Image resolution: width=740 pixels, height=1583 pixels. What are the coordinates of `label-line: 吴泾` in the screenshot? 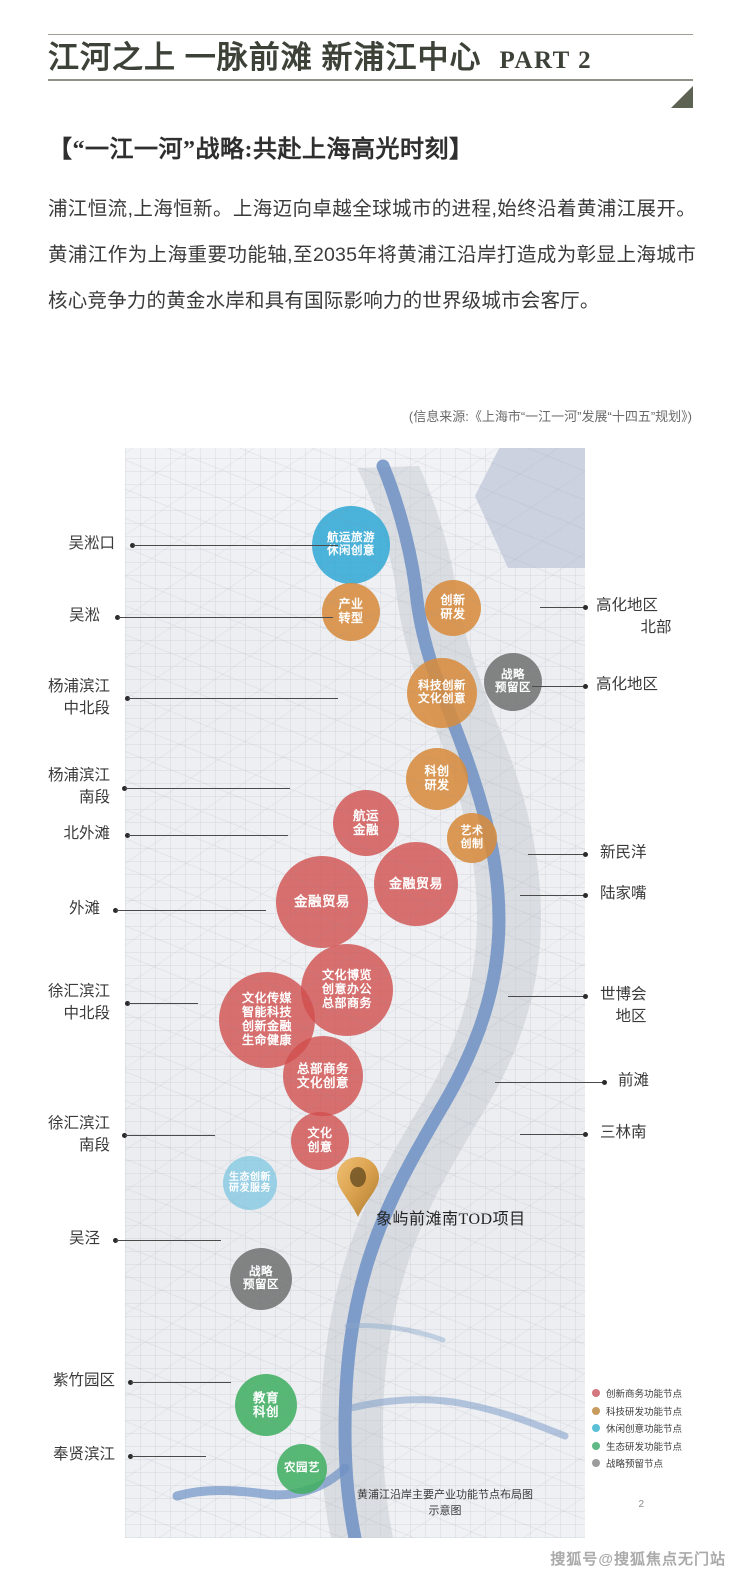 It's located at (84, 1238).